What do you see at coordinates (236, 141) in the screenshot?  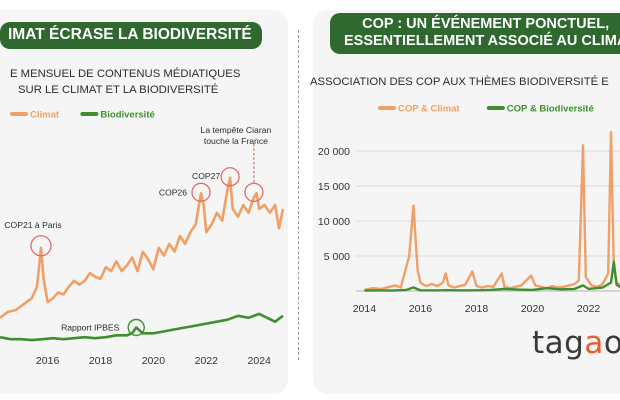 I see `left-annotation-ciaran-line-2: touche la France` at bounding box center [236, 141].